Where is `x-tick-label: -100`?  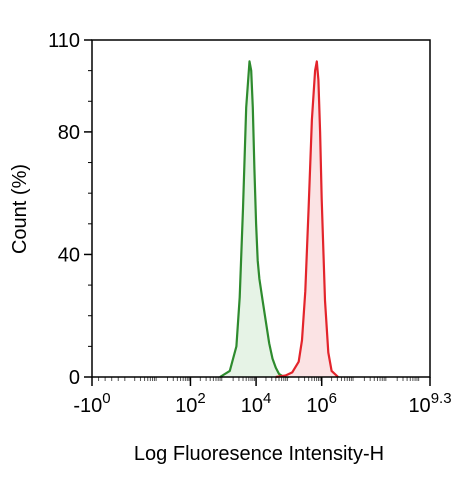 x-tick-label: -100 is located at coordinates (91, 403).